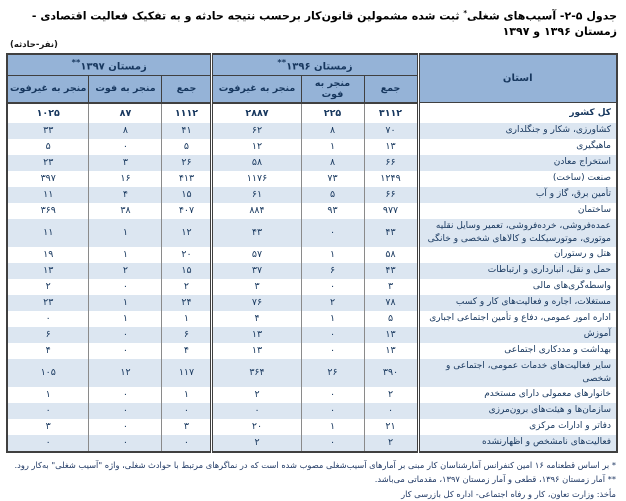 Image resolution: width=626 pixels, height=501 pixels. I want to click on value-cell: ۶۱, so click(256, 194).